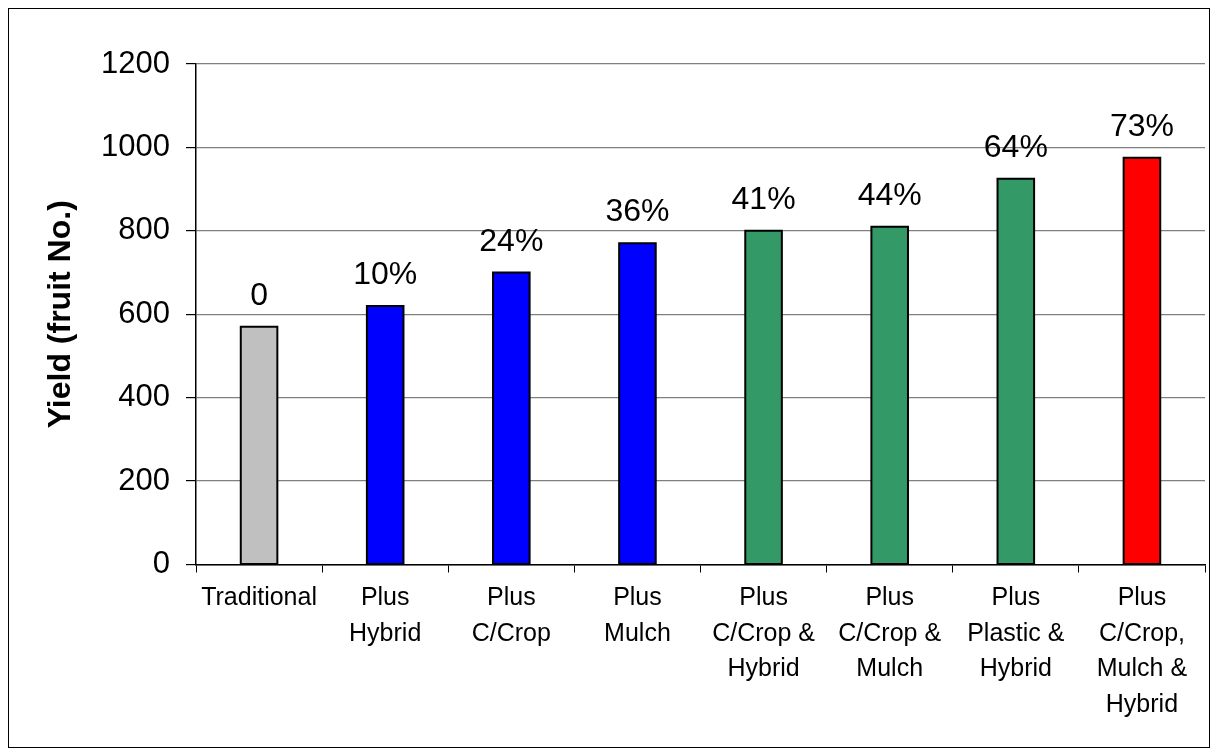  Describe the element at coordinates (144, 396) in the screenshot. I see `y-tick-label: 400` at that location.